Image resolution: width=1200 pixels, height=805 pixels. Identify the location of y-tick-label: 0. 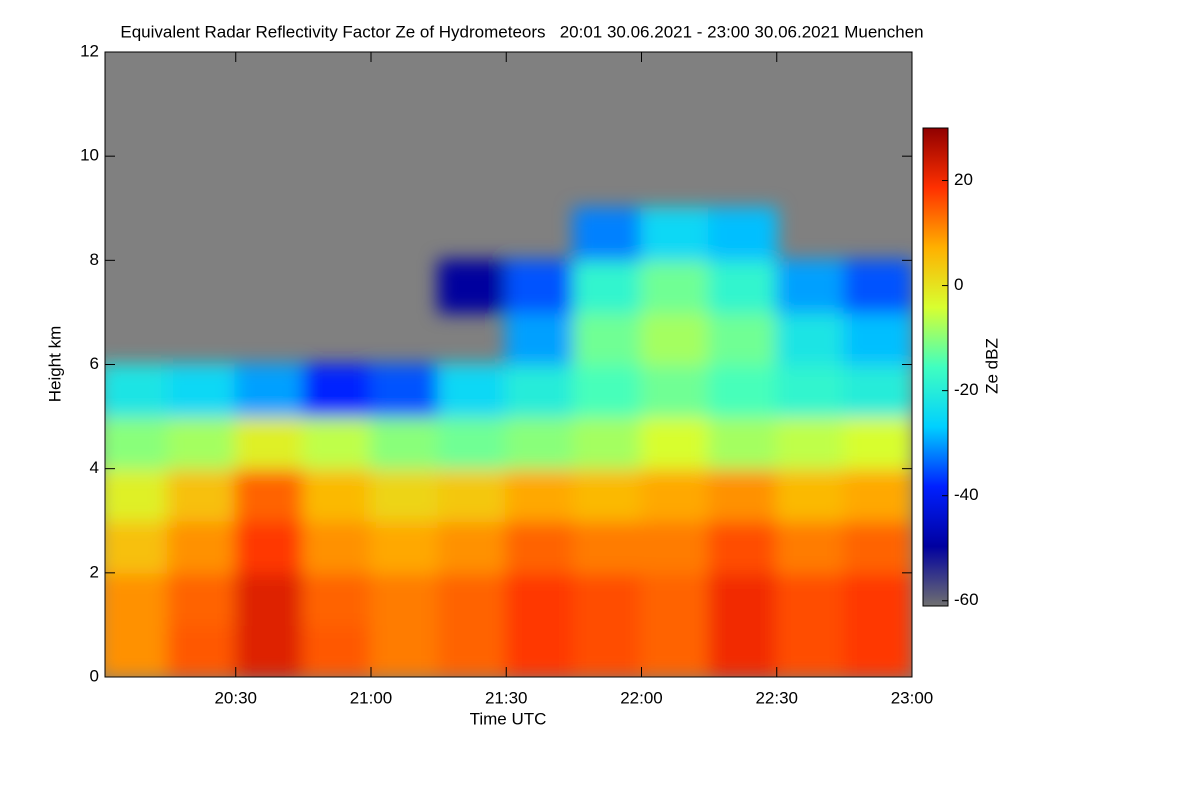
(94, 675).